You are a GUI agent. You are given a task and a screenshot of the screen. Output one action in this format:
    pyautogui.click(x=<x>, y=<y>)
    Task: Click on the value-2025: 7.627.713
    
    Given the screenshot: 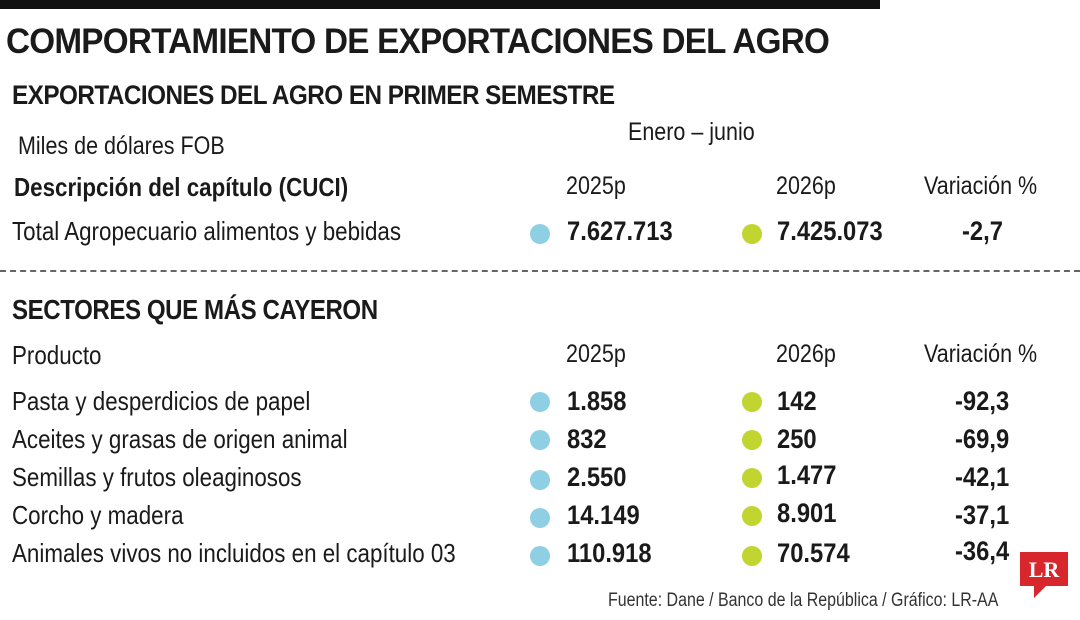 What is the action you would take?
    pyautogui.click(x=620, y=231)
    